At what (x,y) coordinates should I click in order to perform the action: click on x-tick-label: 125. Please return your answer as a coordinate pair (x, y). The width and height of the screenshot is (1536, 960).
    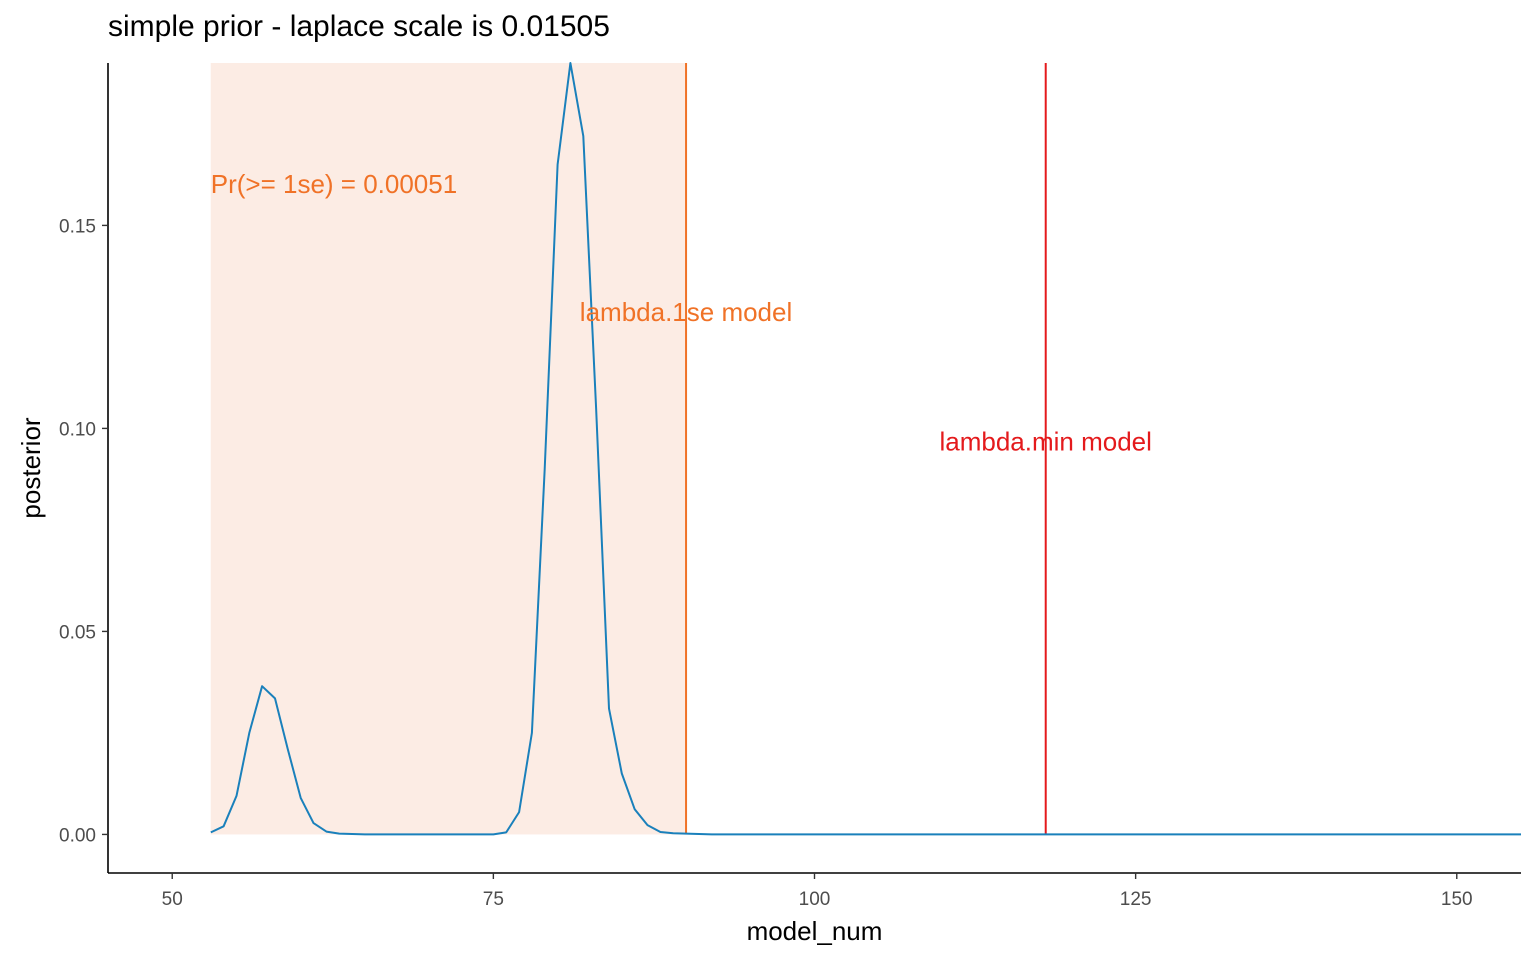
    Looking at the image, I should click on (1136, 899).